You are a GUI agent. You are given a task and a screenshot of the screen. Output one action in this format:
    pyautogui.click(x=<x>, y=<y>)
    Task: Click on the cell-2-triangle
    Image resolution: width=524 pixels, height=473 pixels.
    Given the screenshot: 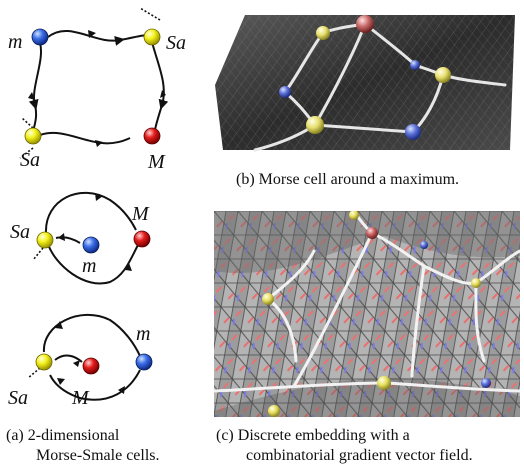 What is the action you would take?
    pyautogui.click(x=91, y=238)
    